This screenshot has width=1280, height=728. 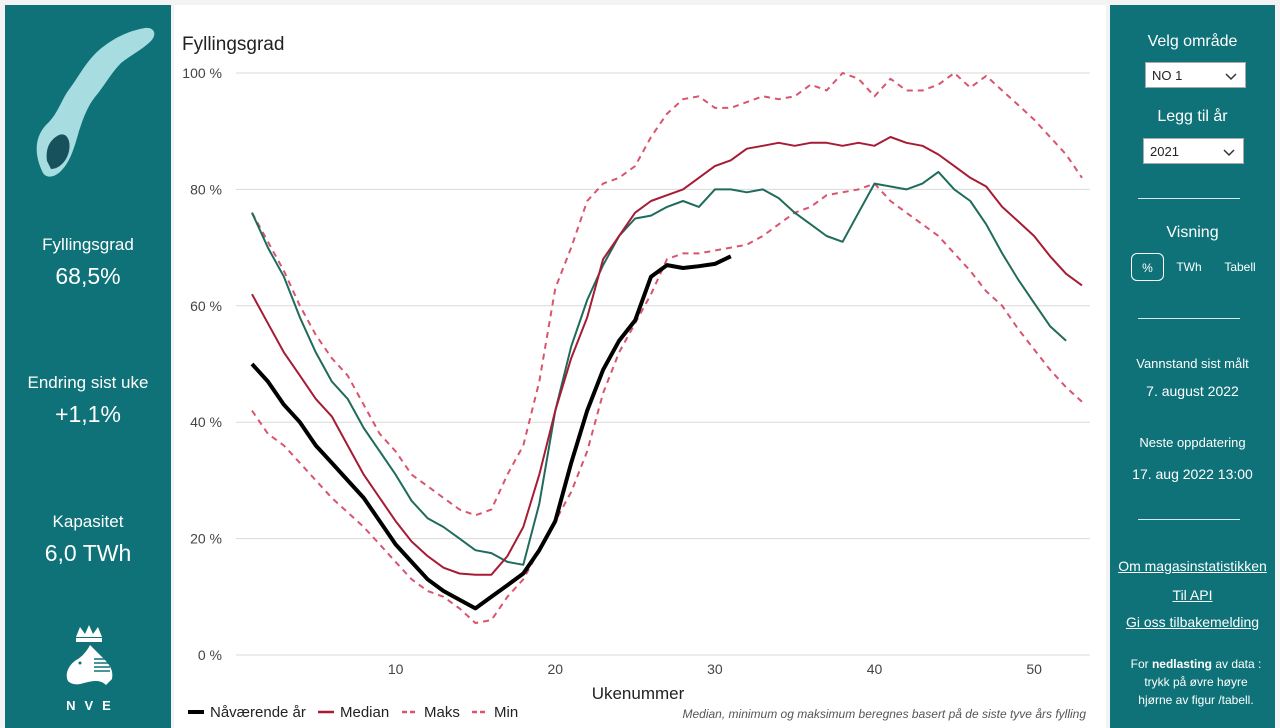 I want to click on legend-item: Nåværende år, so click(x=247, y=712).